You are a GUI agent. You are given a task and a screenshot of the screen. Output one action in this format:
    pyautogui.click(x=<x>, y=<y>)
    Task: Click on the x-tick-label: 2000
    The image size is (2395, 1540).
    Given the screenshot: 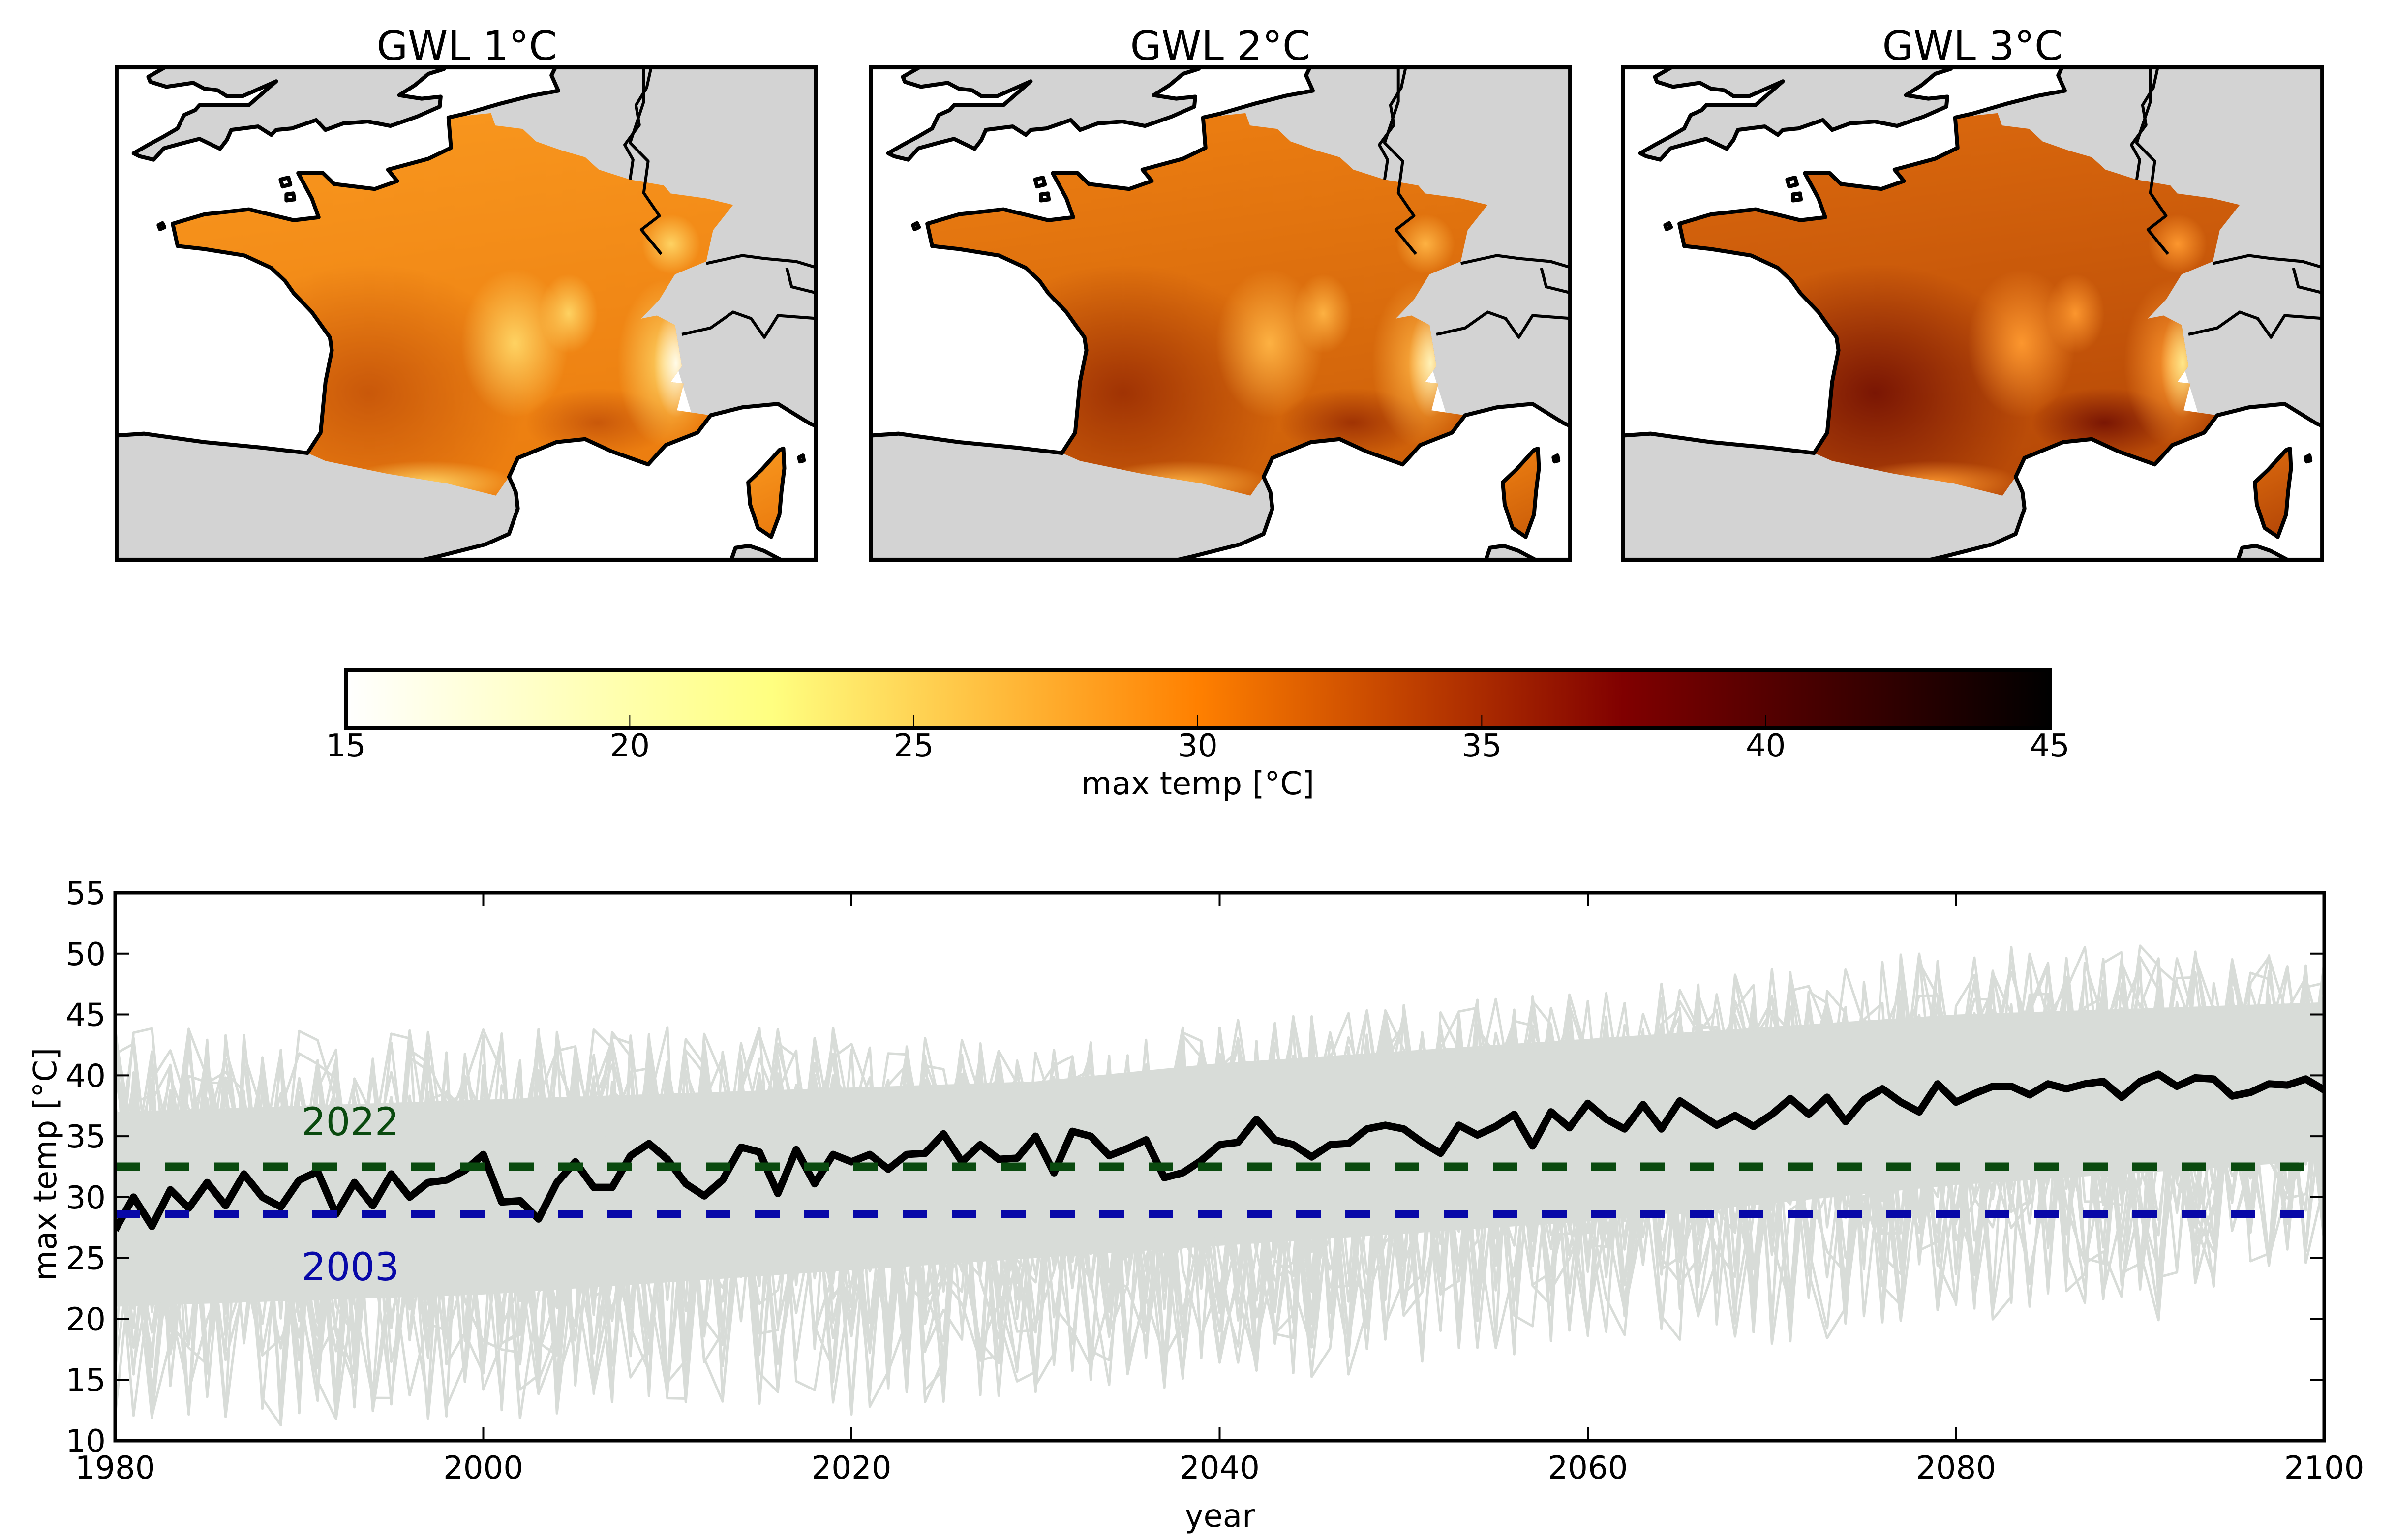 What is the action you would take?
    pyautogui.click(x=483, y=1468)
    